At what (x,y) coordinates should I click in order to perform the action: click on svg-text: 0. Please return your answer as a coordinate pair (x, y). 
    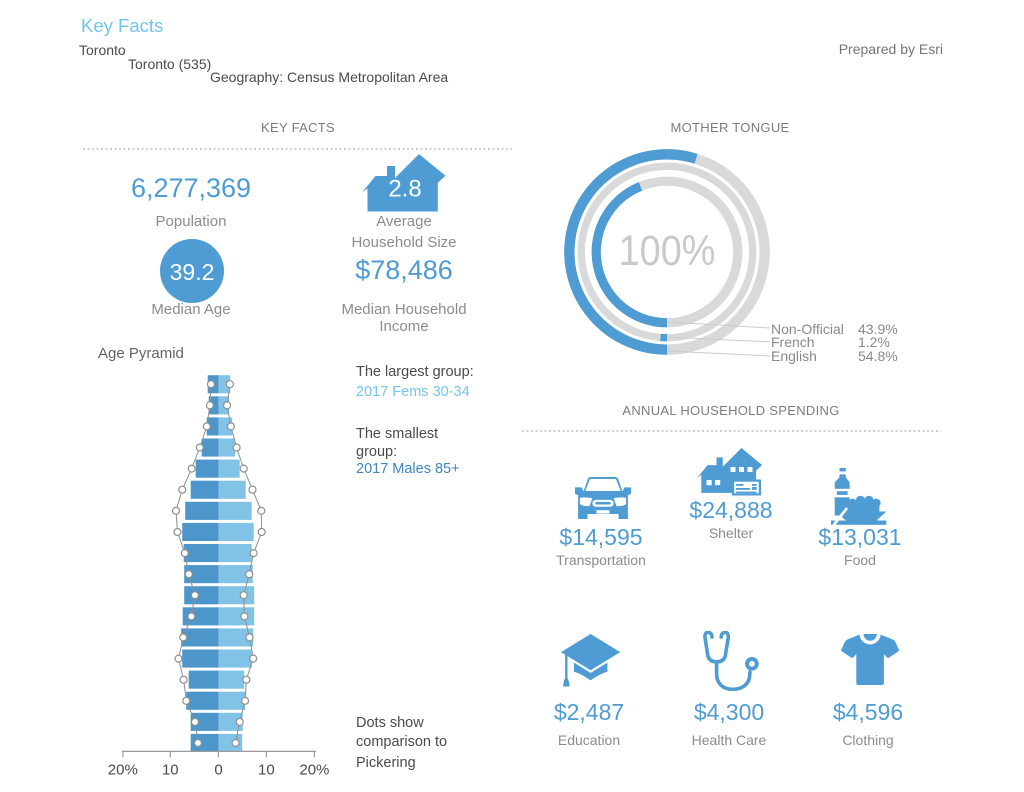
    Looking at the image, I should click on (218, 769).